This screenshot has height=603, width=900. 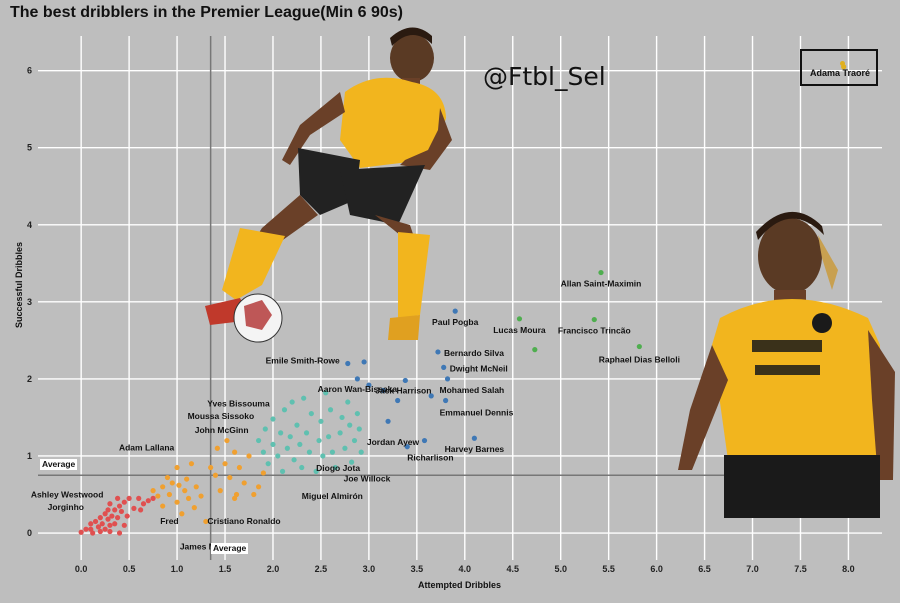 I want to click on point-label: Cristiano Ronaldo, so click(x=243, y=521).